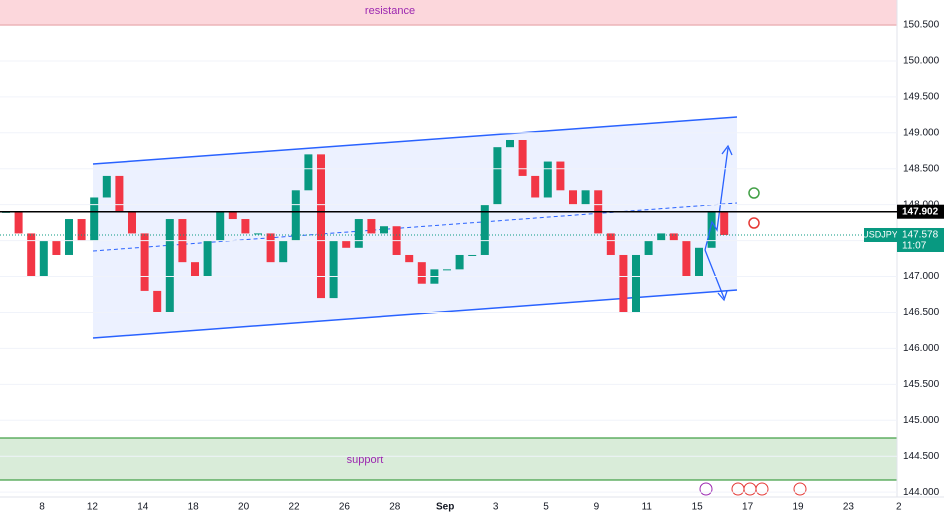 Image resolution: width=944 pixels, height=520 pixels. What do you see at coordinates (448, 459) in the screenshot?
I see `support-zone` at bounding box center [448, 459].